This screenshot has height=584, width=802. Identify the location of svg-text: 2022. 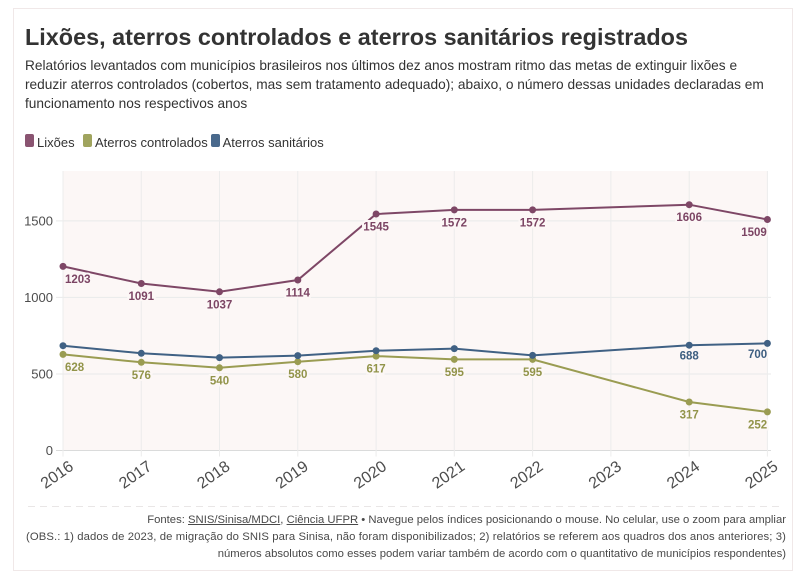
(527, 475).